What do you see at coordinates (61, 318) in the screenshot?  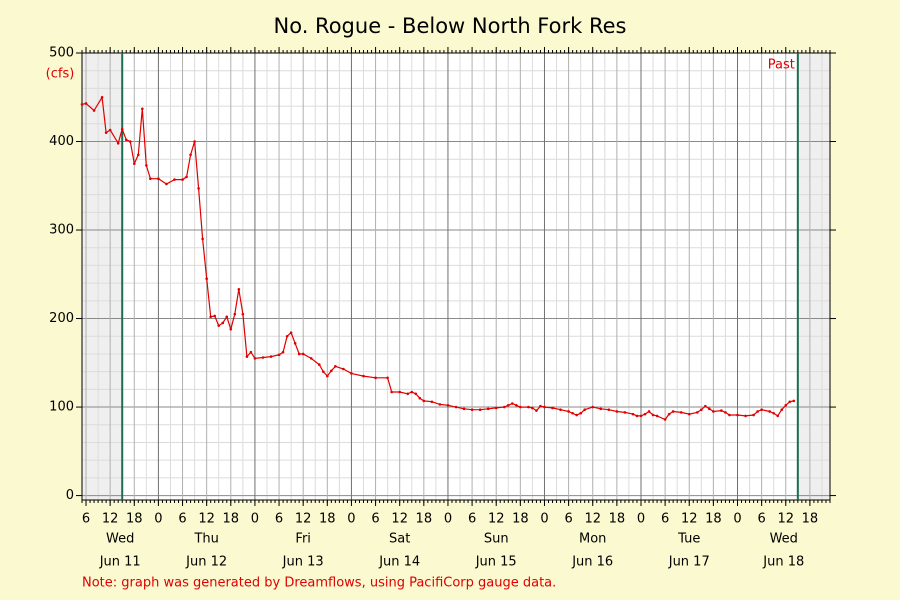 I see `y-tick-label: 200` at bounding box center [61, 318].